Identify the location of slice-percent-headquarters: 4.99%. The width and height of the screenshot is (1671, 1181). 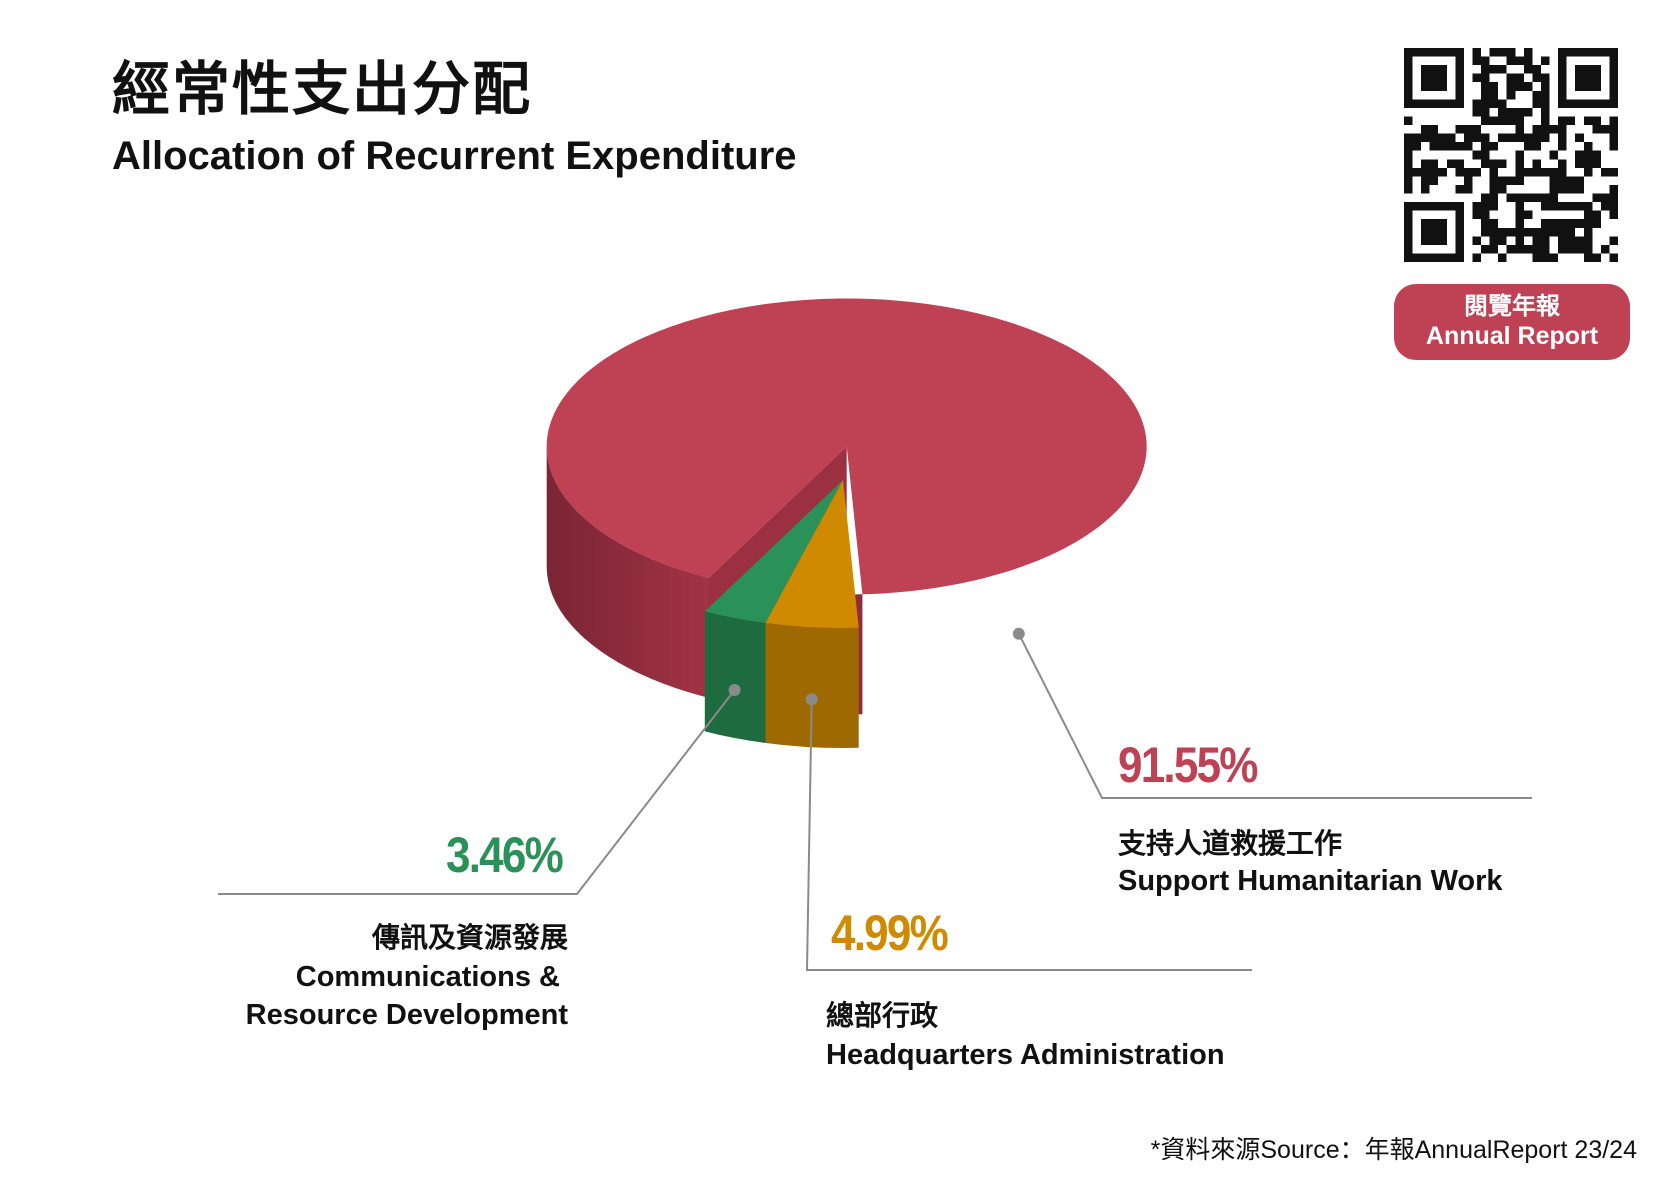
(890, 933).